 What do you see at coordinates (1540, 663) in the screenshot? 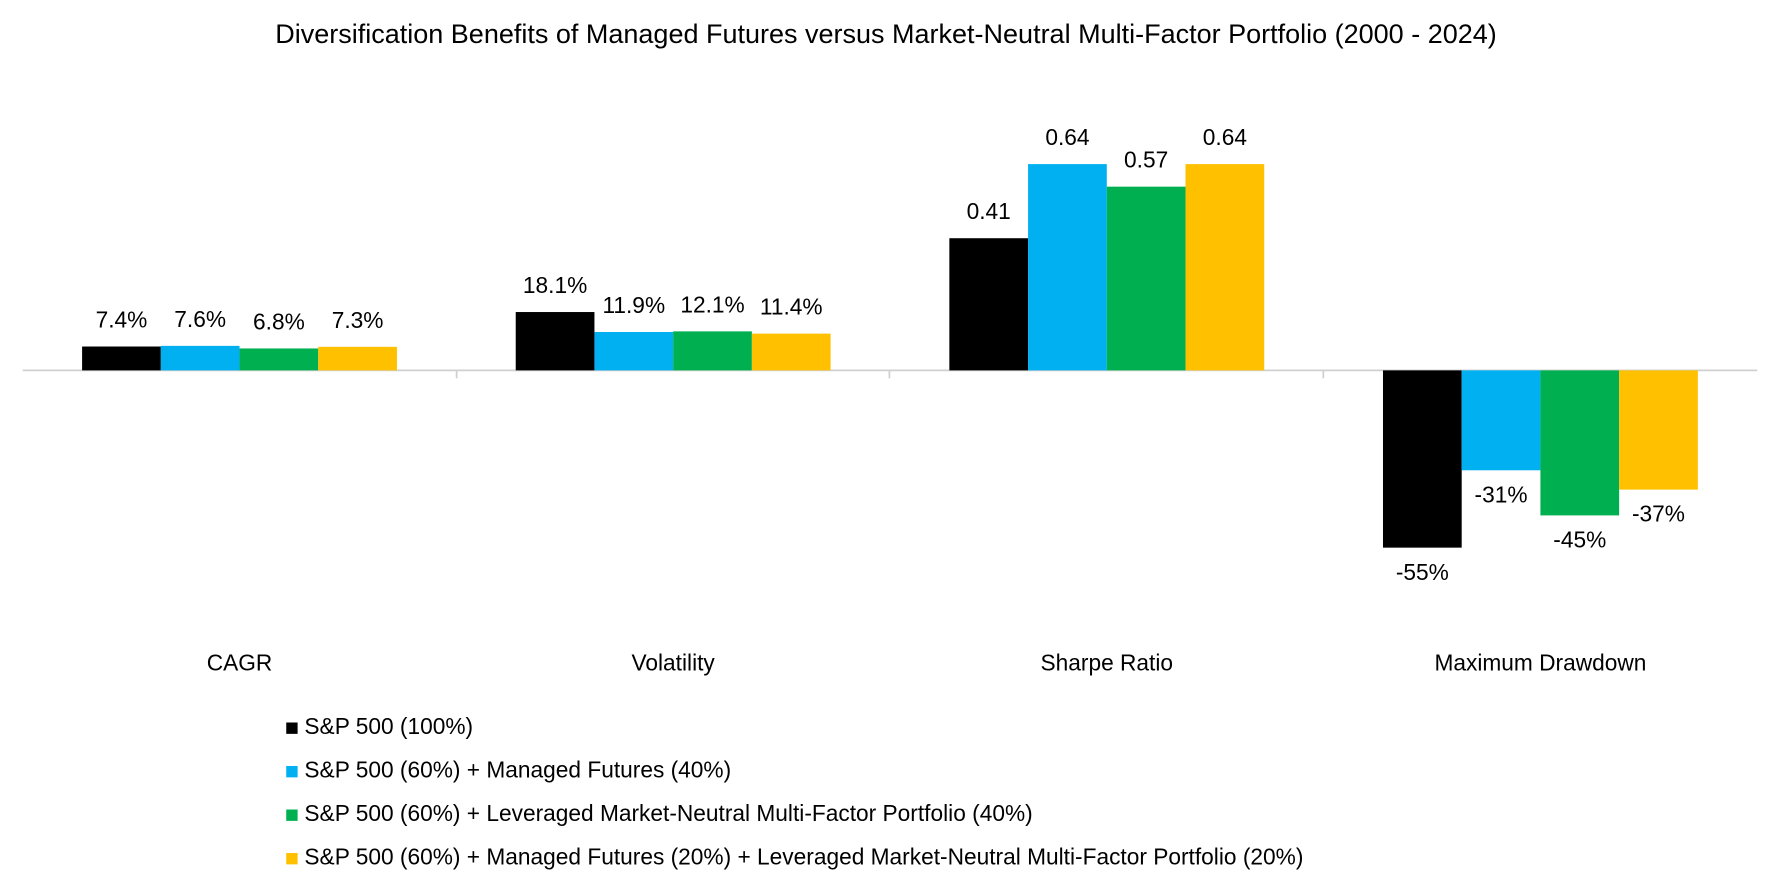
I see `x-tick-label: Maximum Drawdown` at bounding box center [1540, 663].